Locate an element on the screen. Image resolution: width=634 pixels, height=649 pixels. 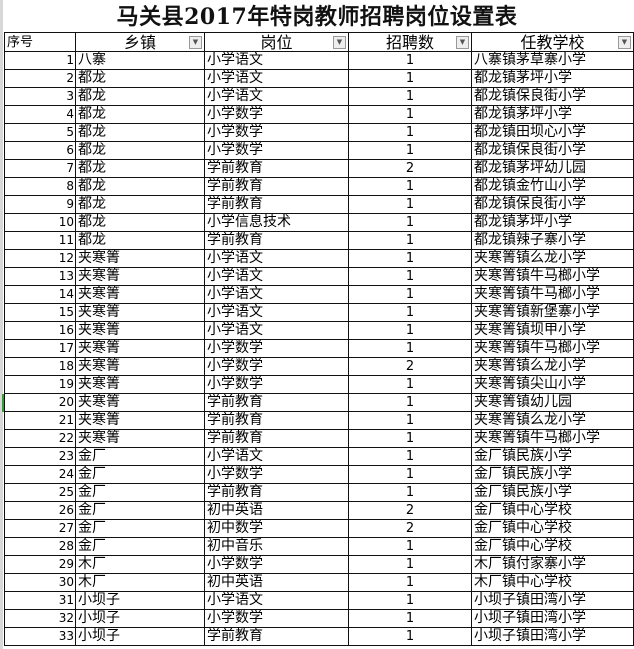
cell-school: 木厂镇中心学校 is located at coordinates (552, 582).